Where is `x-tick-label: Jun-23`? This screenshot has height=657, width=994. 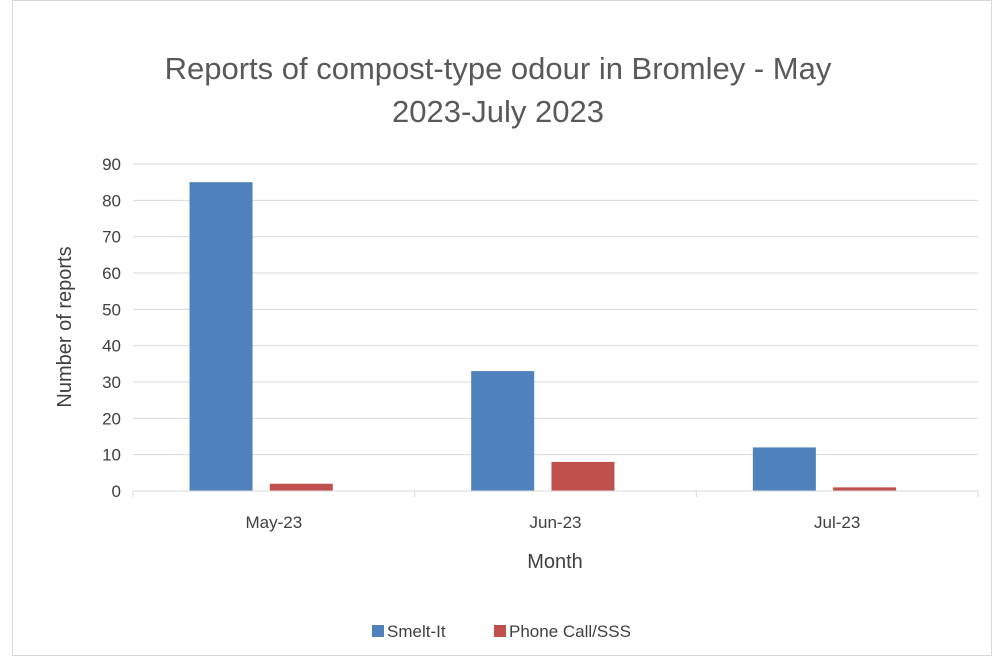 x-tick-label: Jun-23 is located at coordinates (556, 522).